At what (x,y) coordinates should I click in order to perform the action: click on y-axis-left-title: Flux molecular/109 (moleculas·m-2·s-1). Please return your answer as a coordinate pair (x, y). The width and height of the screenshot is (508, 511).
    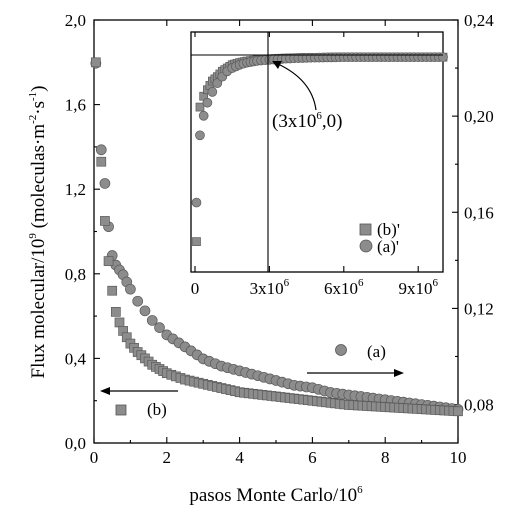
    Looking at the image, I should click on (38, 232).